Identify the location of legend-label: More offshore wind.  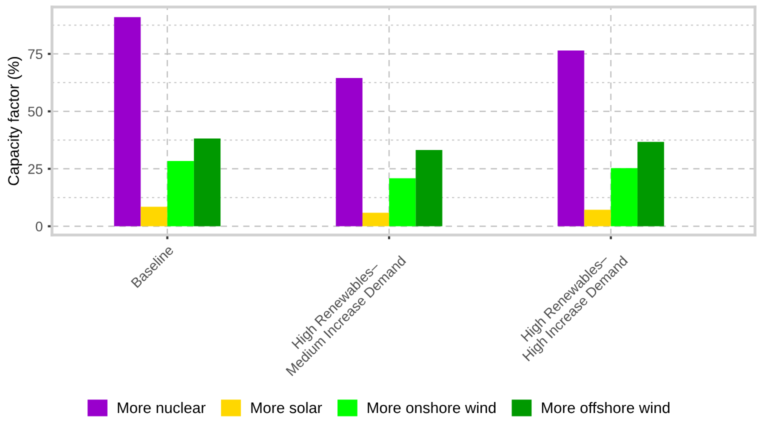
(606, 408).